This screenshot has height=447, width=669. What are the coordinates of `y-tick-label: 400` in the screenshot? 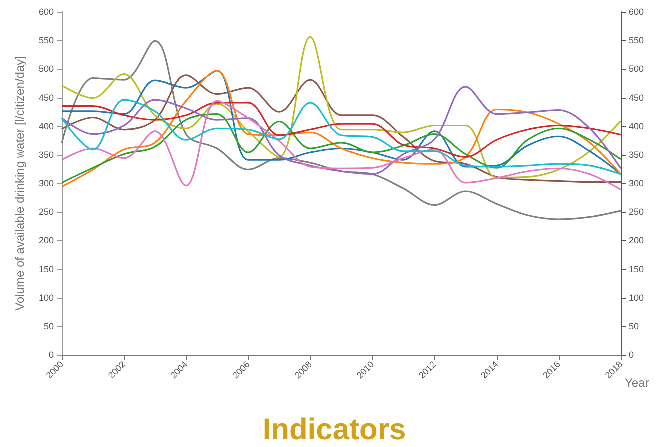 It's located at (46, 126).